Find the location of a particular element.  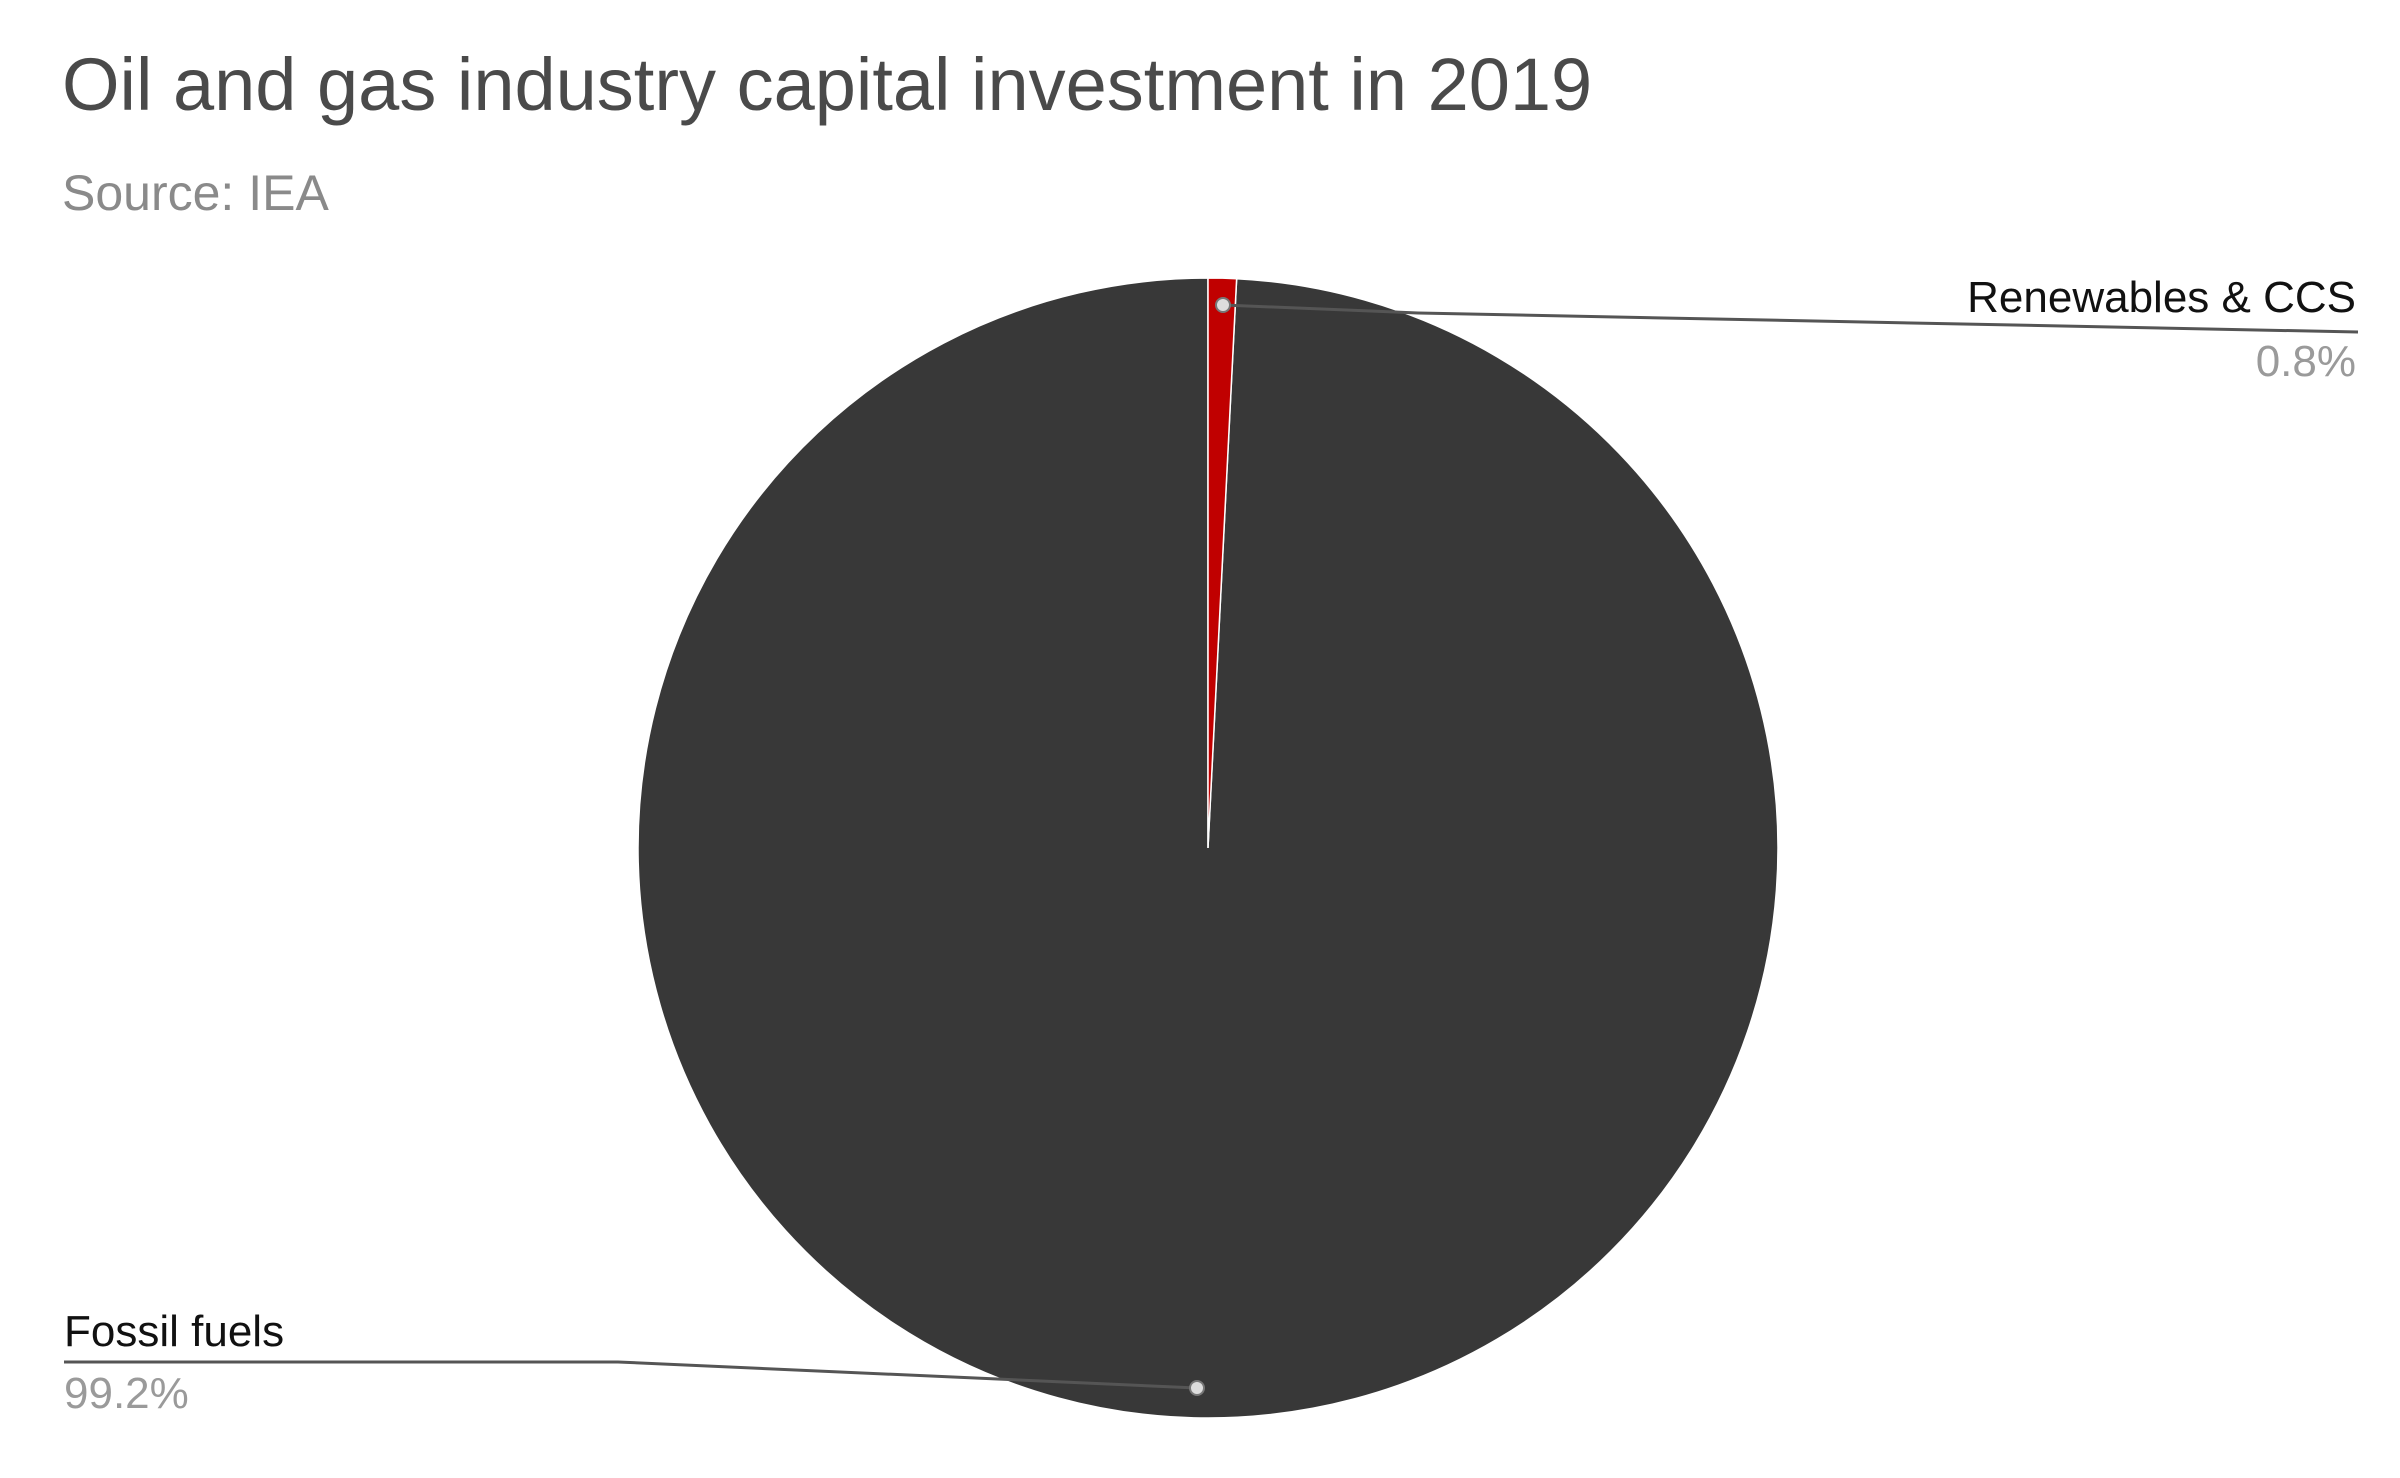

callout-line-fossil is located at coordinates (631, 1375).